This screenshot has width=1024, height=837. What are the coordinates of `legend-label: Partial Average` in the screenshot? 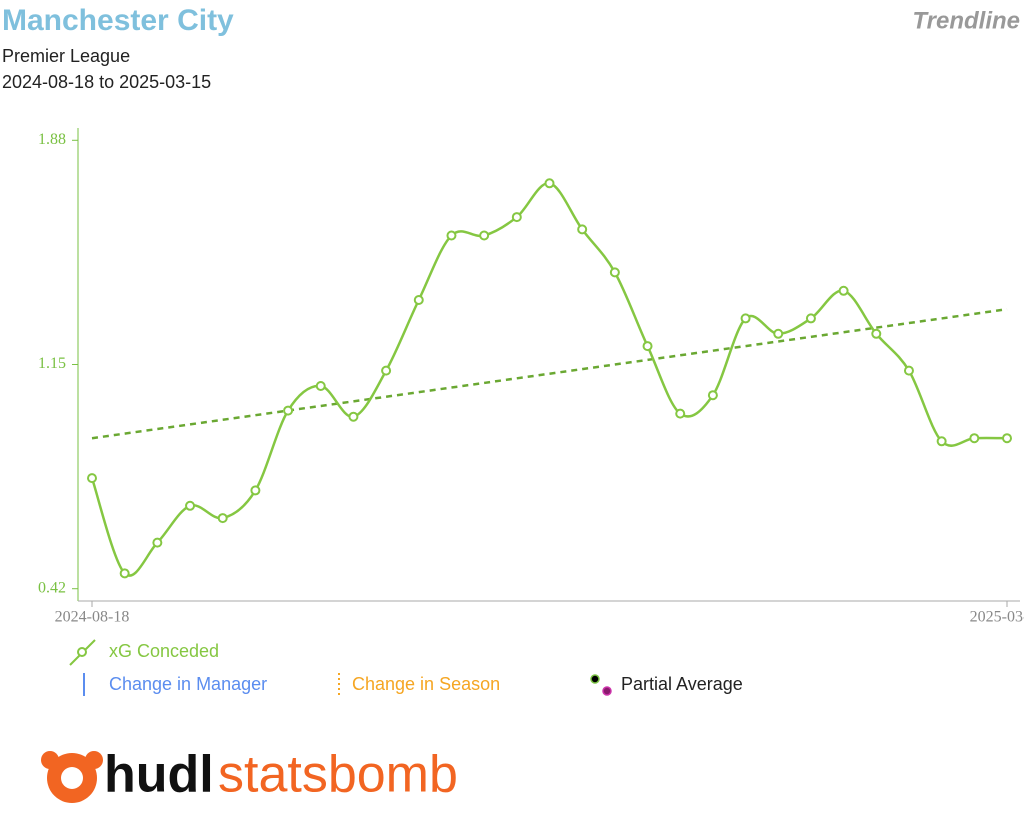 It's located at (682, 684).